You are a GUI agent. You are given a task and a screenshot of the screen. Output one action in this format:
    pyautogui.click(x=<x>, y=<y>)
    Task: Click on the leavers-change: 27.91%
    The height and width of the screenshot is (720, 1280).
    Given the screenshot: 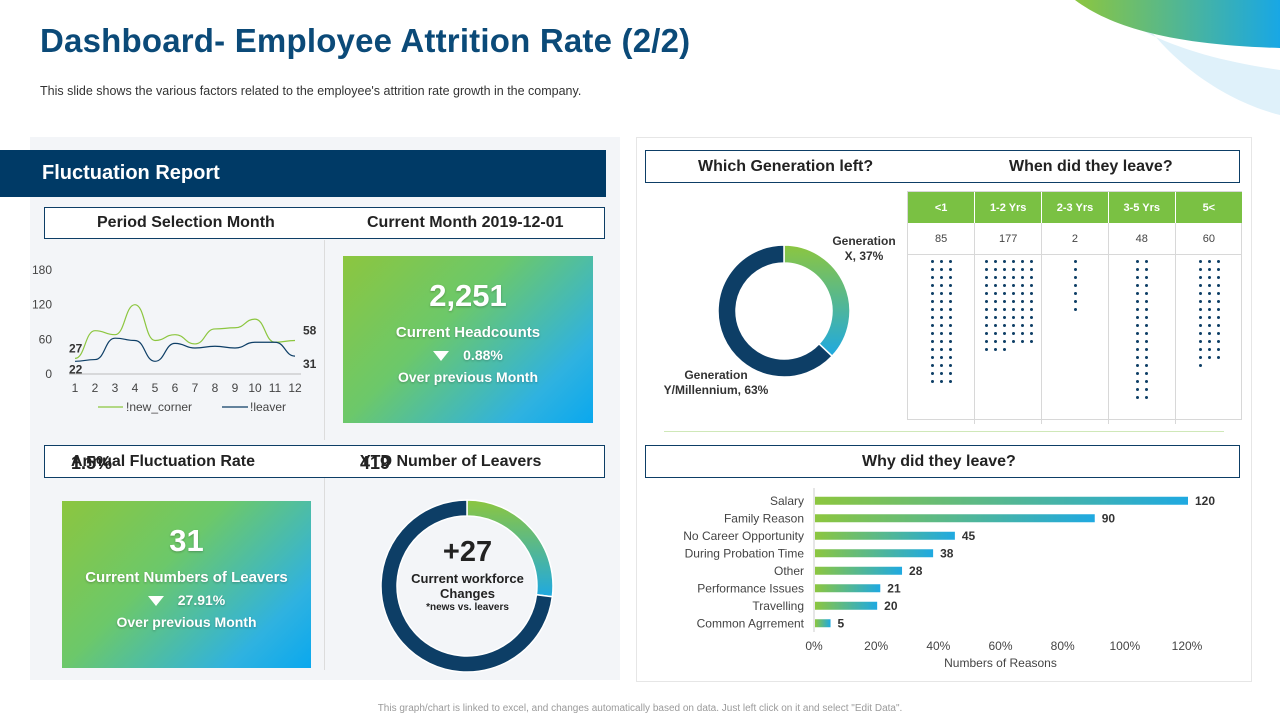 What is the action you would take?
    pyautogui.click(x=186, y=600)
    